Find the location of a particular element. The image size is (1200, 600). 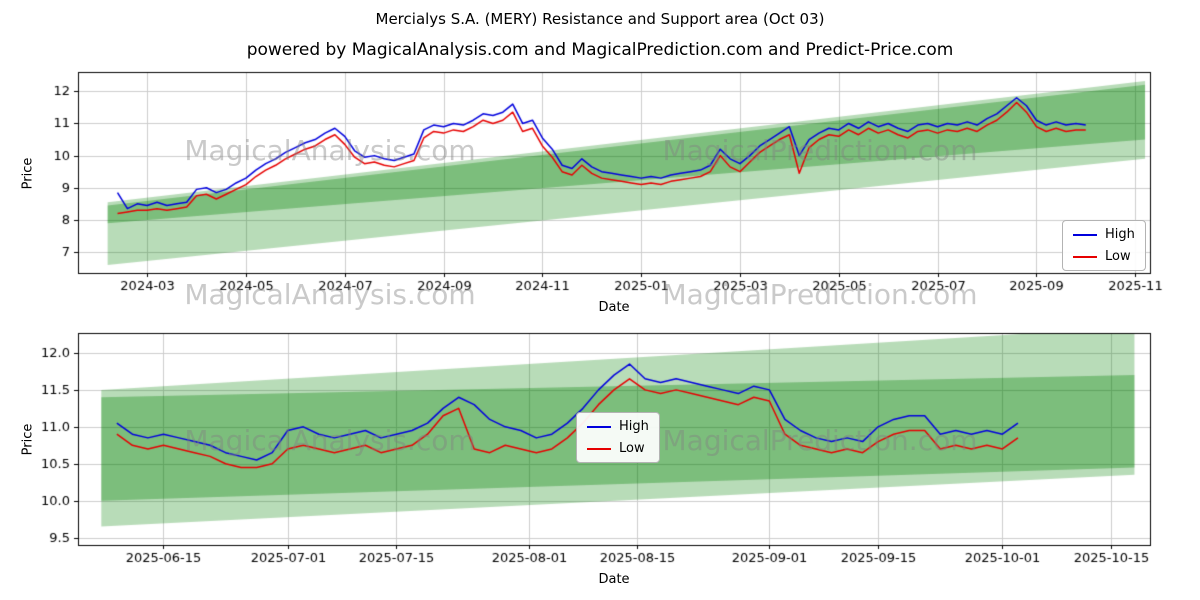

bottom-xaxis-label: Date is located at coordinates (614, 579).